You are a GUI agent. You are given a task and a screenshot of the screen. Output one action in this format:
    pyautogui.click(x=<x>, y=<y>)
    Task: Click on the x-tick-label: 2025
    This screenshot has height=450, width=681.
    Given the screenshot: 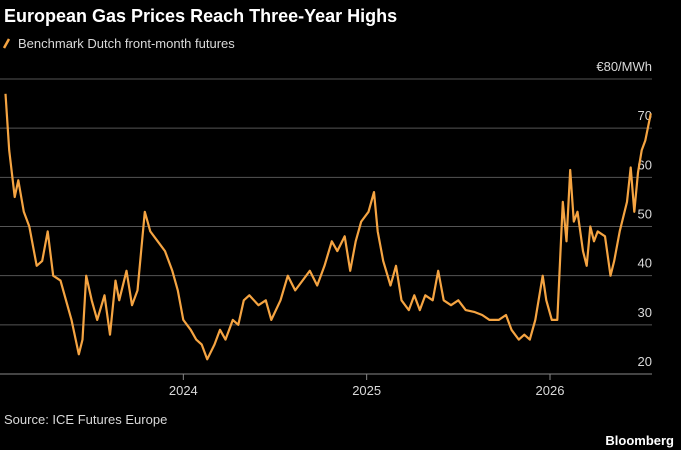 What is the action you would take?
    pyautogui.click(x=366, y=390)
    